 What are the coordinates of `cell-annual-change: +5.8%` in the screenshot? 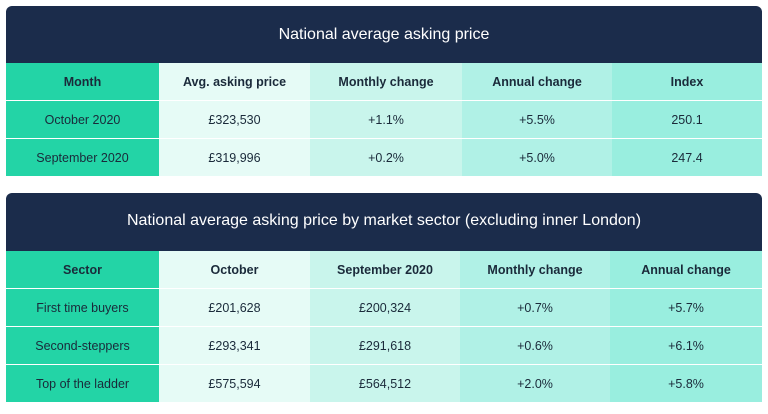 It's located at (686, 383).